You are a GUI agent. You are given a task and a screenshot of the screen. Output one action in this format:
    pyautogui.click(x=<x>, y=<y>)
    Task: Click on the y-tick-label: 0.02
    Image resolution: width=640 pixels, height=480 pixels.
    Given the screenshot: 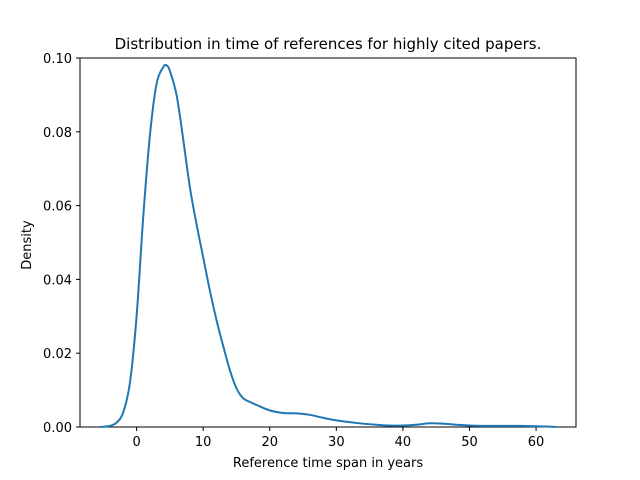 What is the action you would take?
    pyautogui.click(x=57, y=354)
    